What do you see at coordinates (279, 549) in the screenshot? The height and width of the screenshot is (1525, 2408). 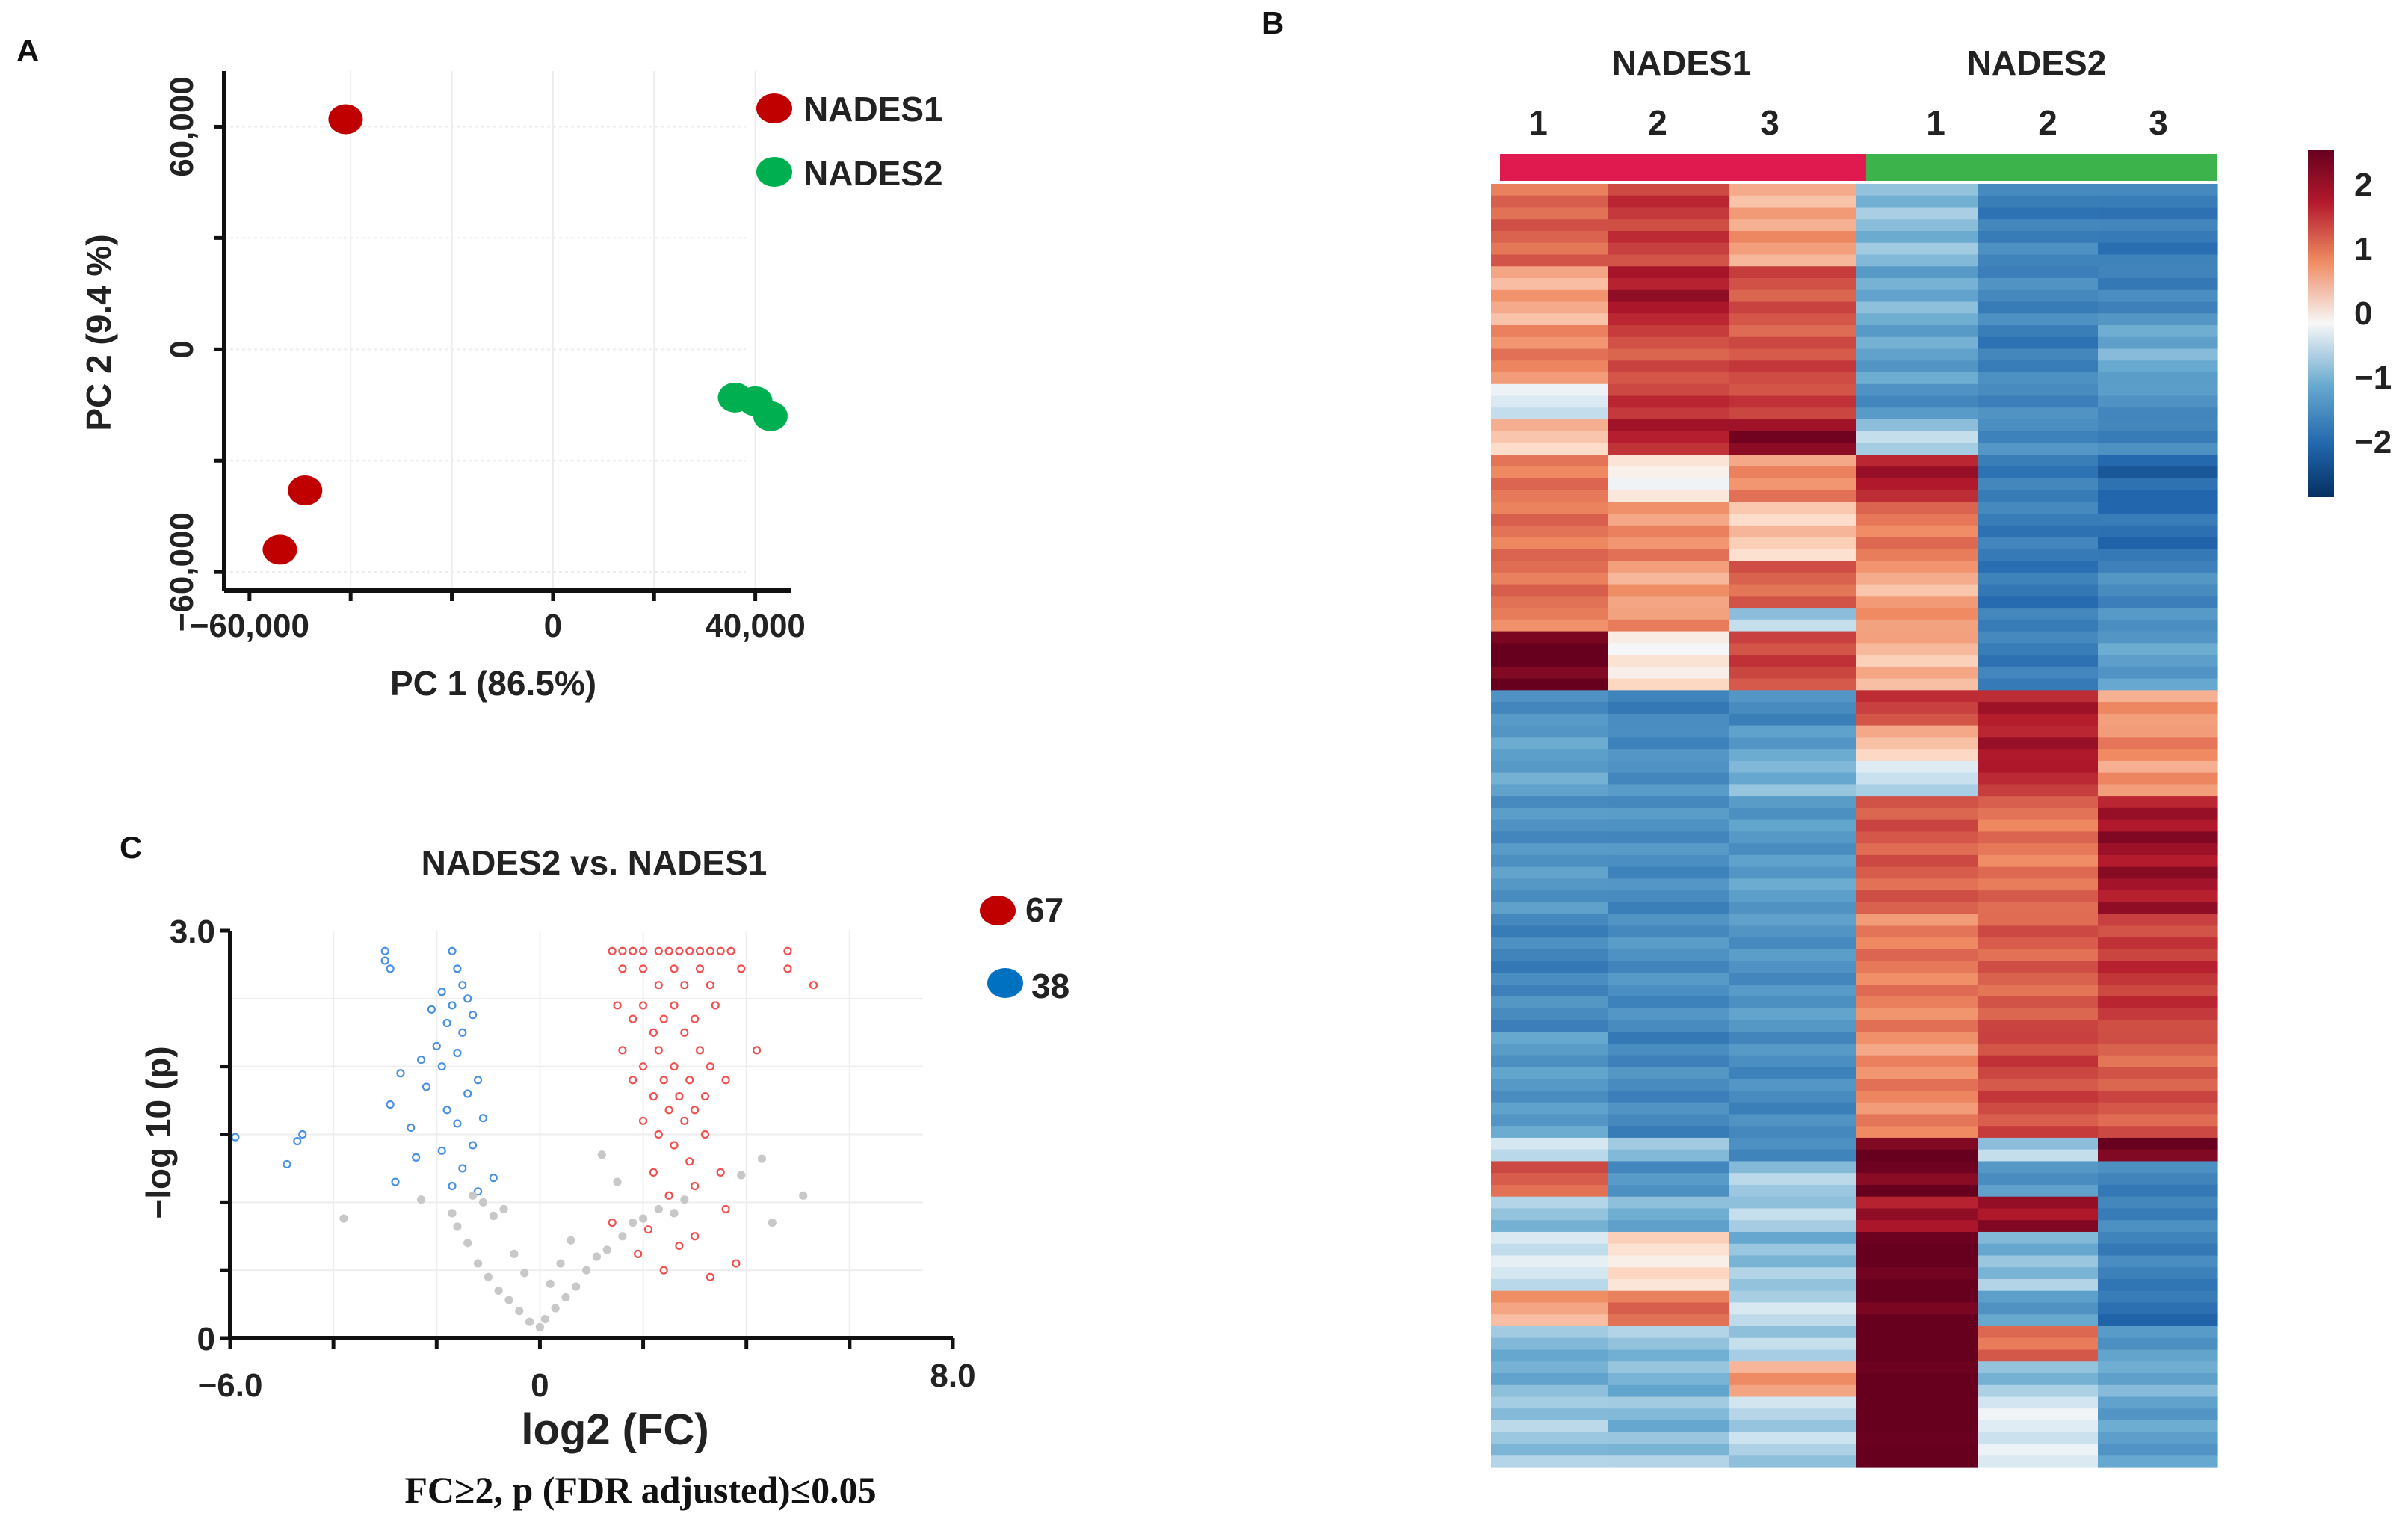 I see `pca-point-nades1` at bounding box center [279, 549].